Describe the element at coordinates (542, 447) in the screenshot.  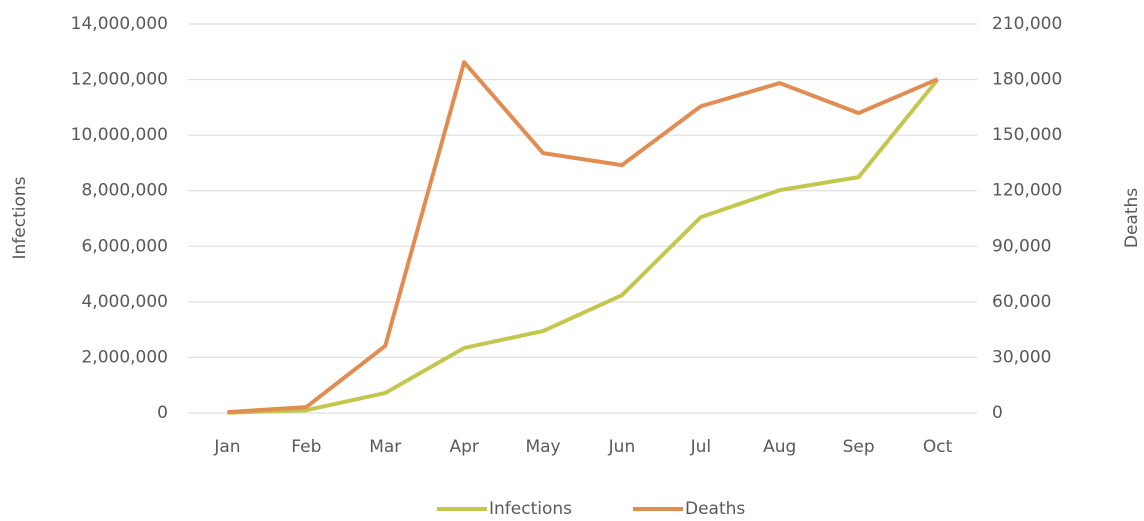
I see `x-tick-label: May` at that location.